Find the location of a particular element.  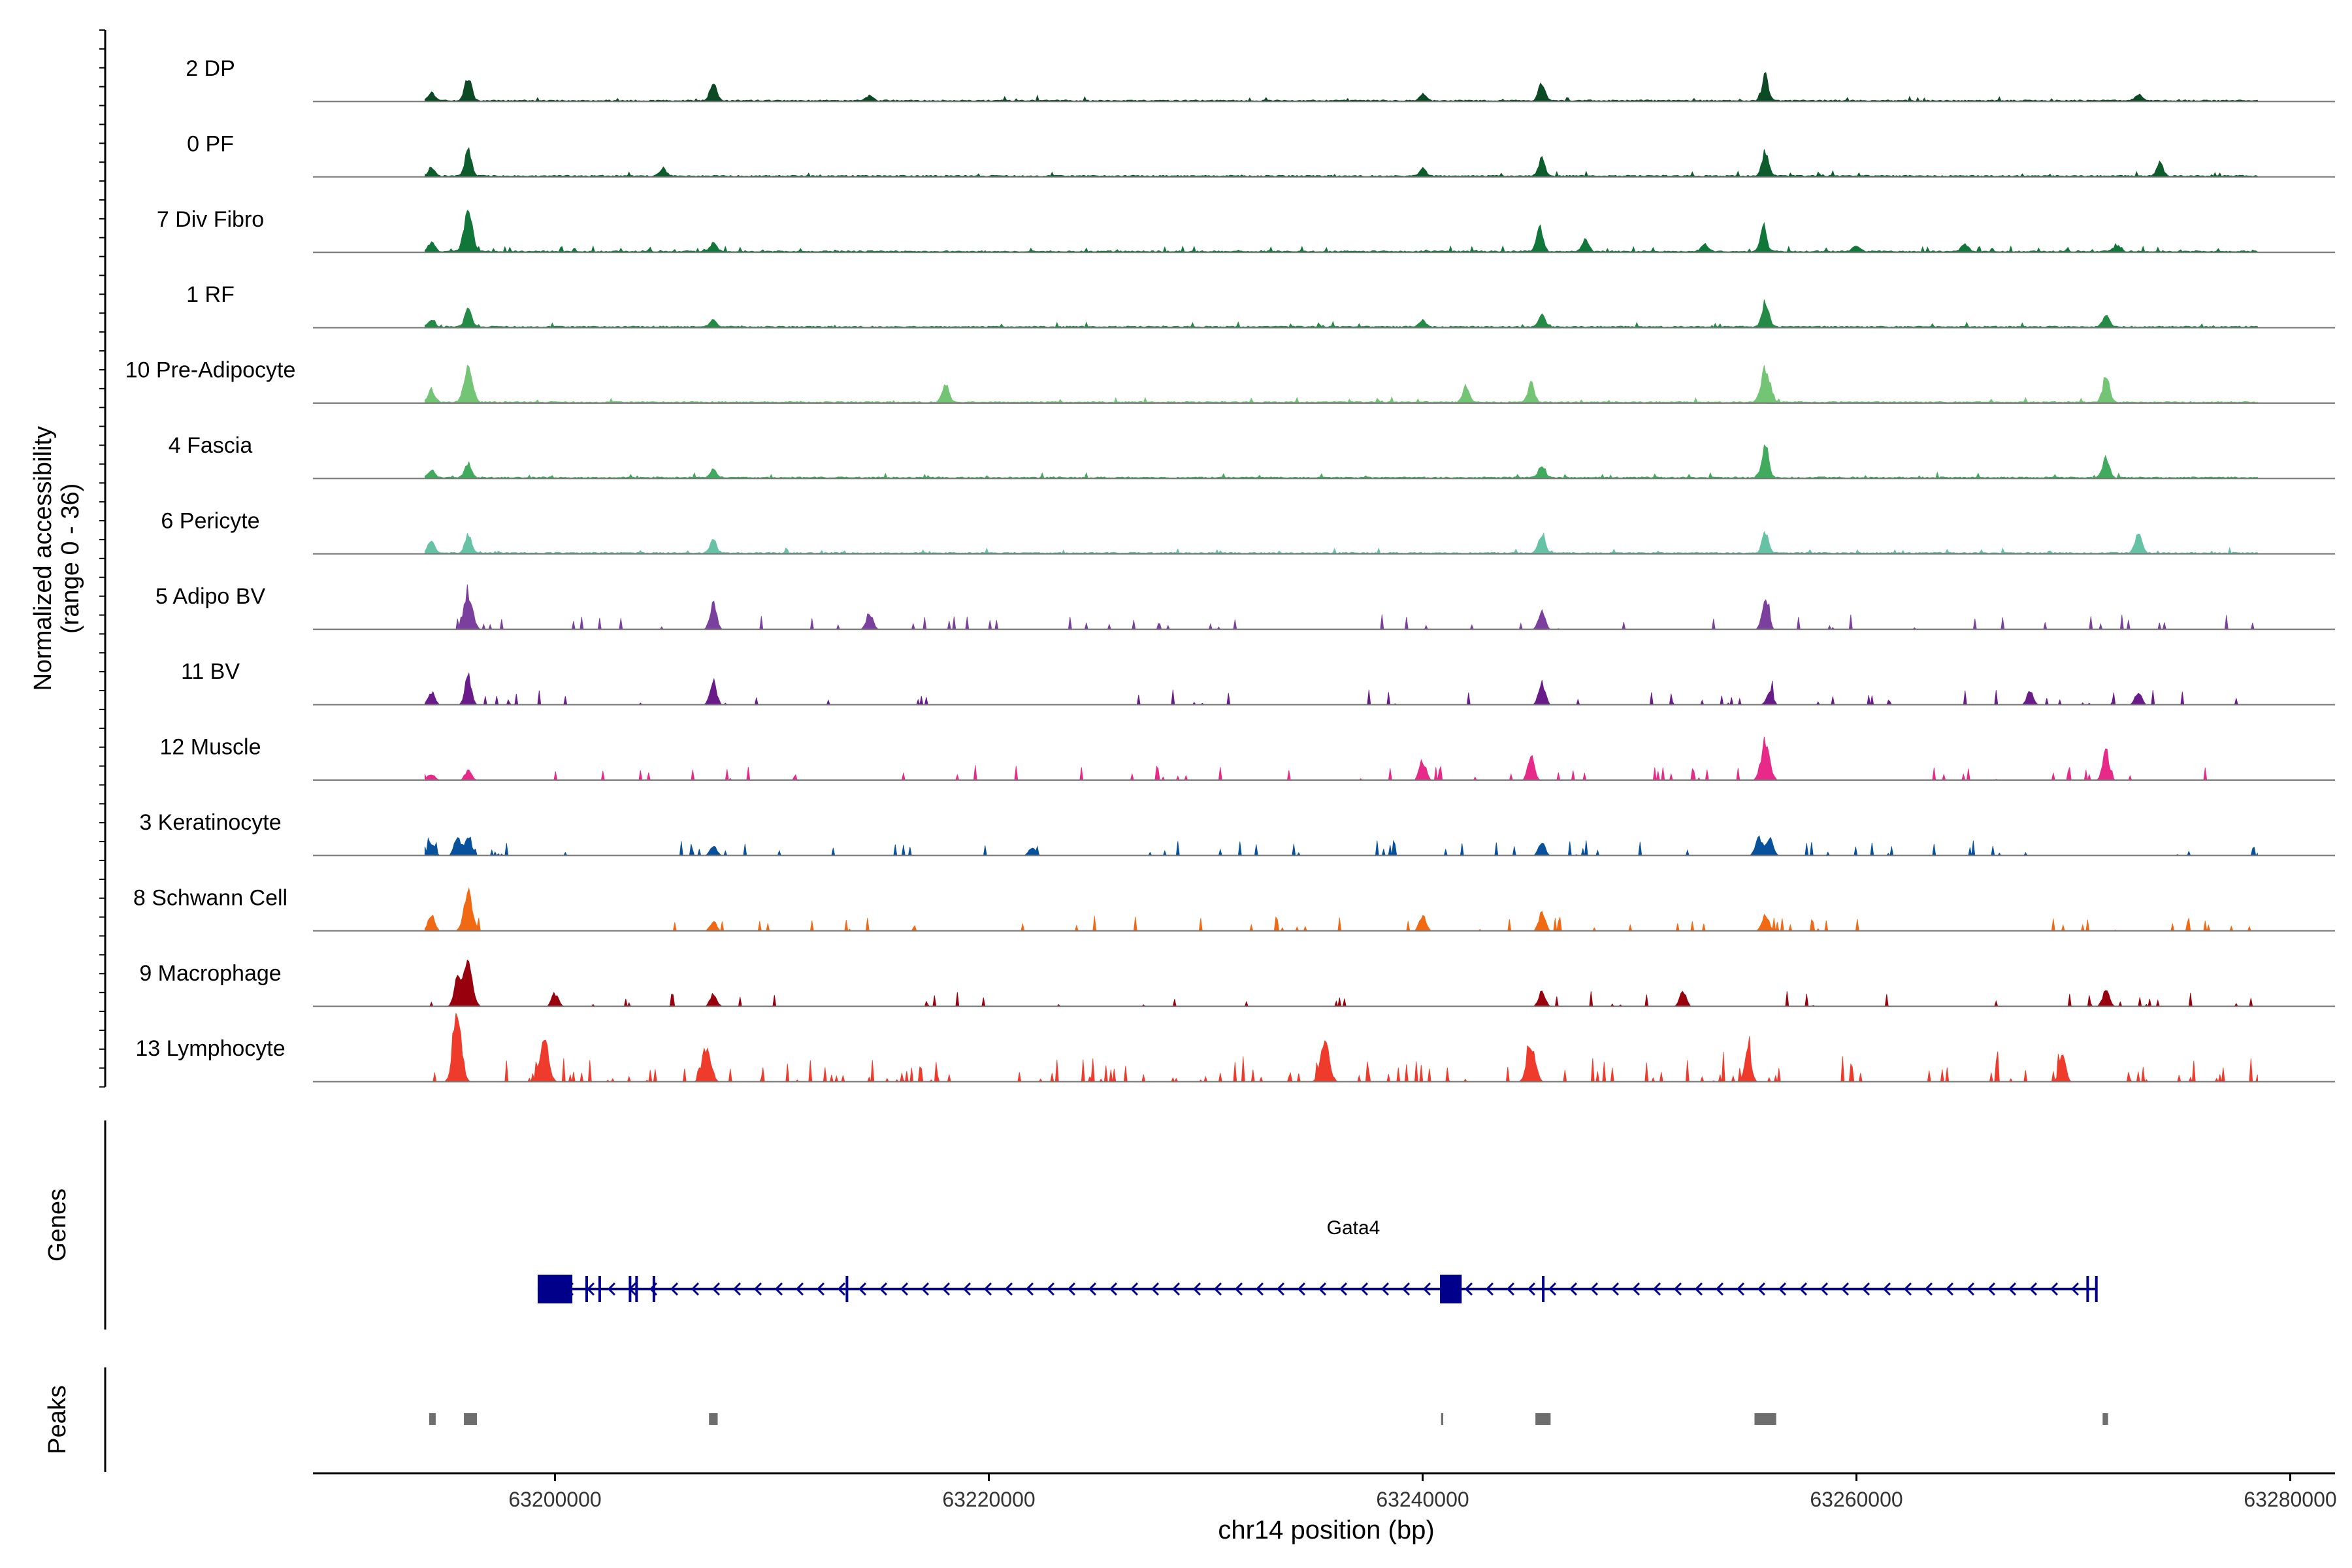

genes-panel: Genes Gata4 is located at coordinates (1071, 1225).